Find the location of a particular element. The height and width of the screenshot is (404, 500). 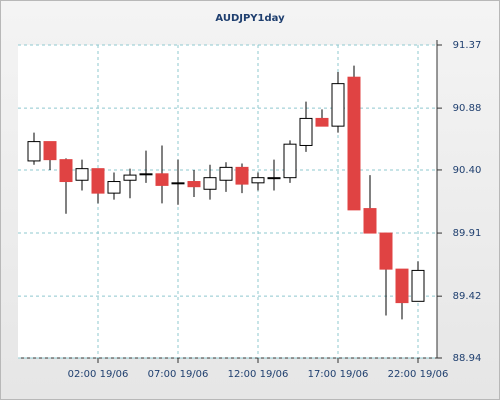

y-tick-label: 89.91 is located at coordinates (467, 233).